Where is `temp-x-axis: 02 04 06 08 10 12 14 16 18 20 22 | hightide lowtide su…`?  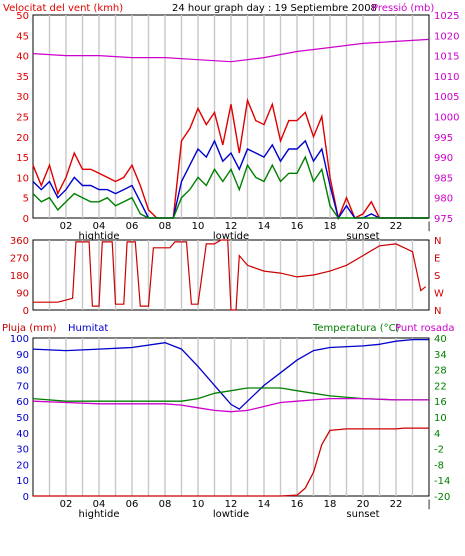 temp-x-axis: 02 04 06 08 10 12 14 16 18 20 22 | hightide lowtide su… is located at coordinates (245, 509).